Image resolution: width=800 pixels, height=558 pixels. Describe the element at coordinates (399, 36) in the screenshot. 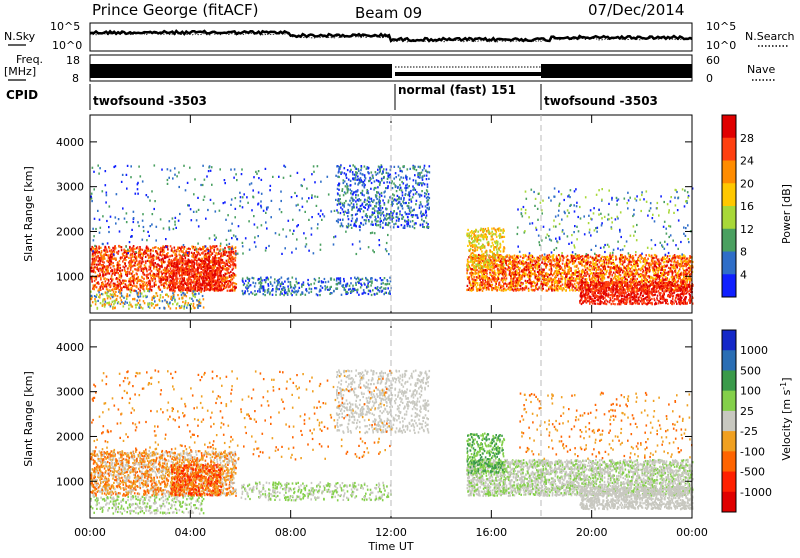

I see `noise-panel: N.Sky 10^5 10^0 10^5 10^0 N.Search` at that location.